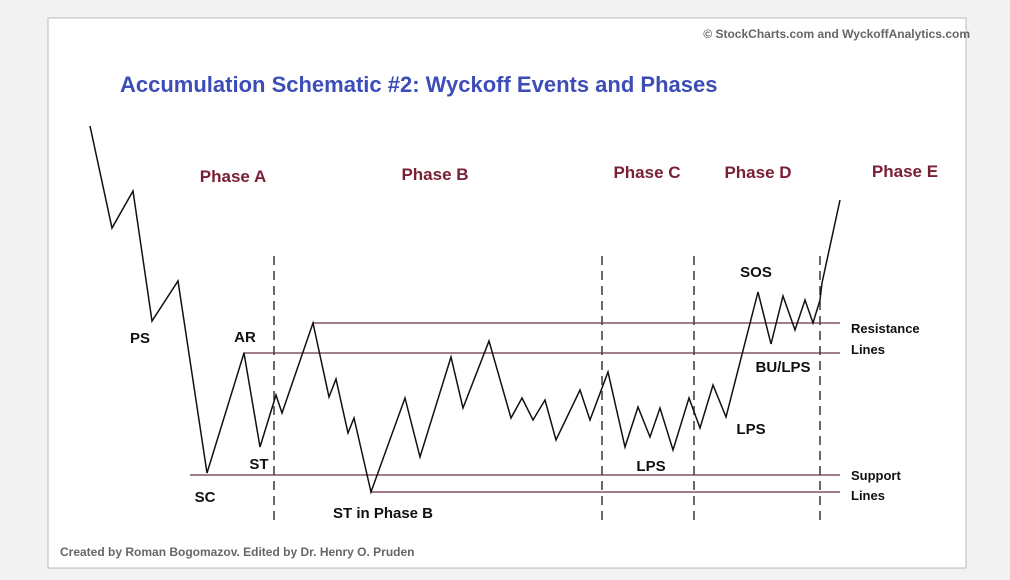  I want to click on event-label: PS, so click(140, 338).